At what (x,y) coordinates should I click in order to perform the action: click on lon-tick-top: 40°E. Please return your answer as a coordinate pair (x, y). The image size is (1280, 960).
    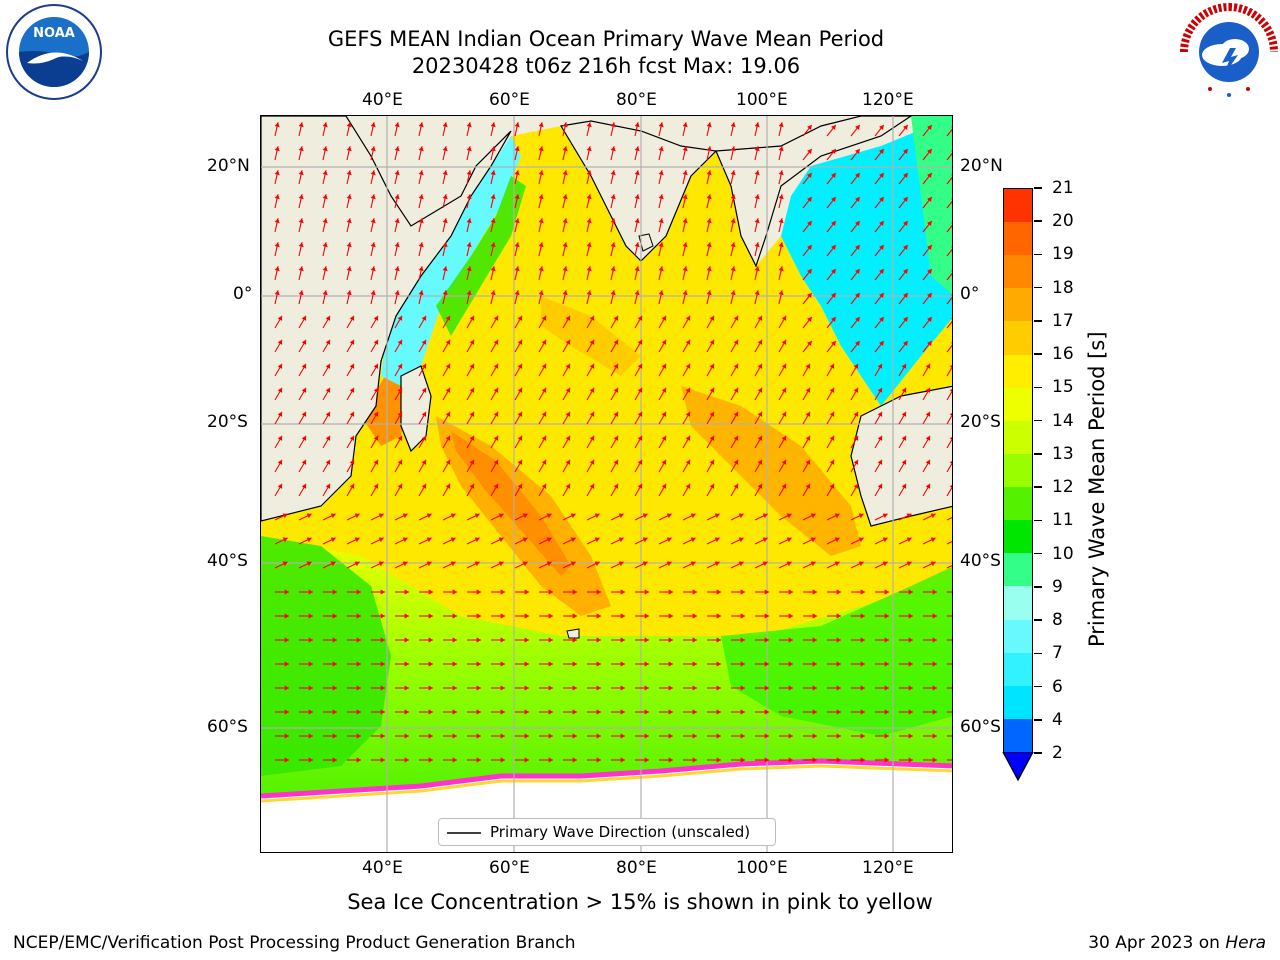
    Looking at the image, I should click on (382, 100).